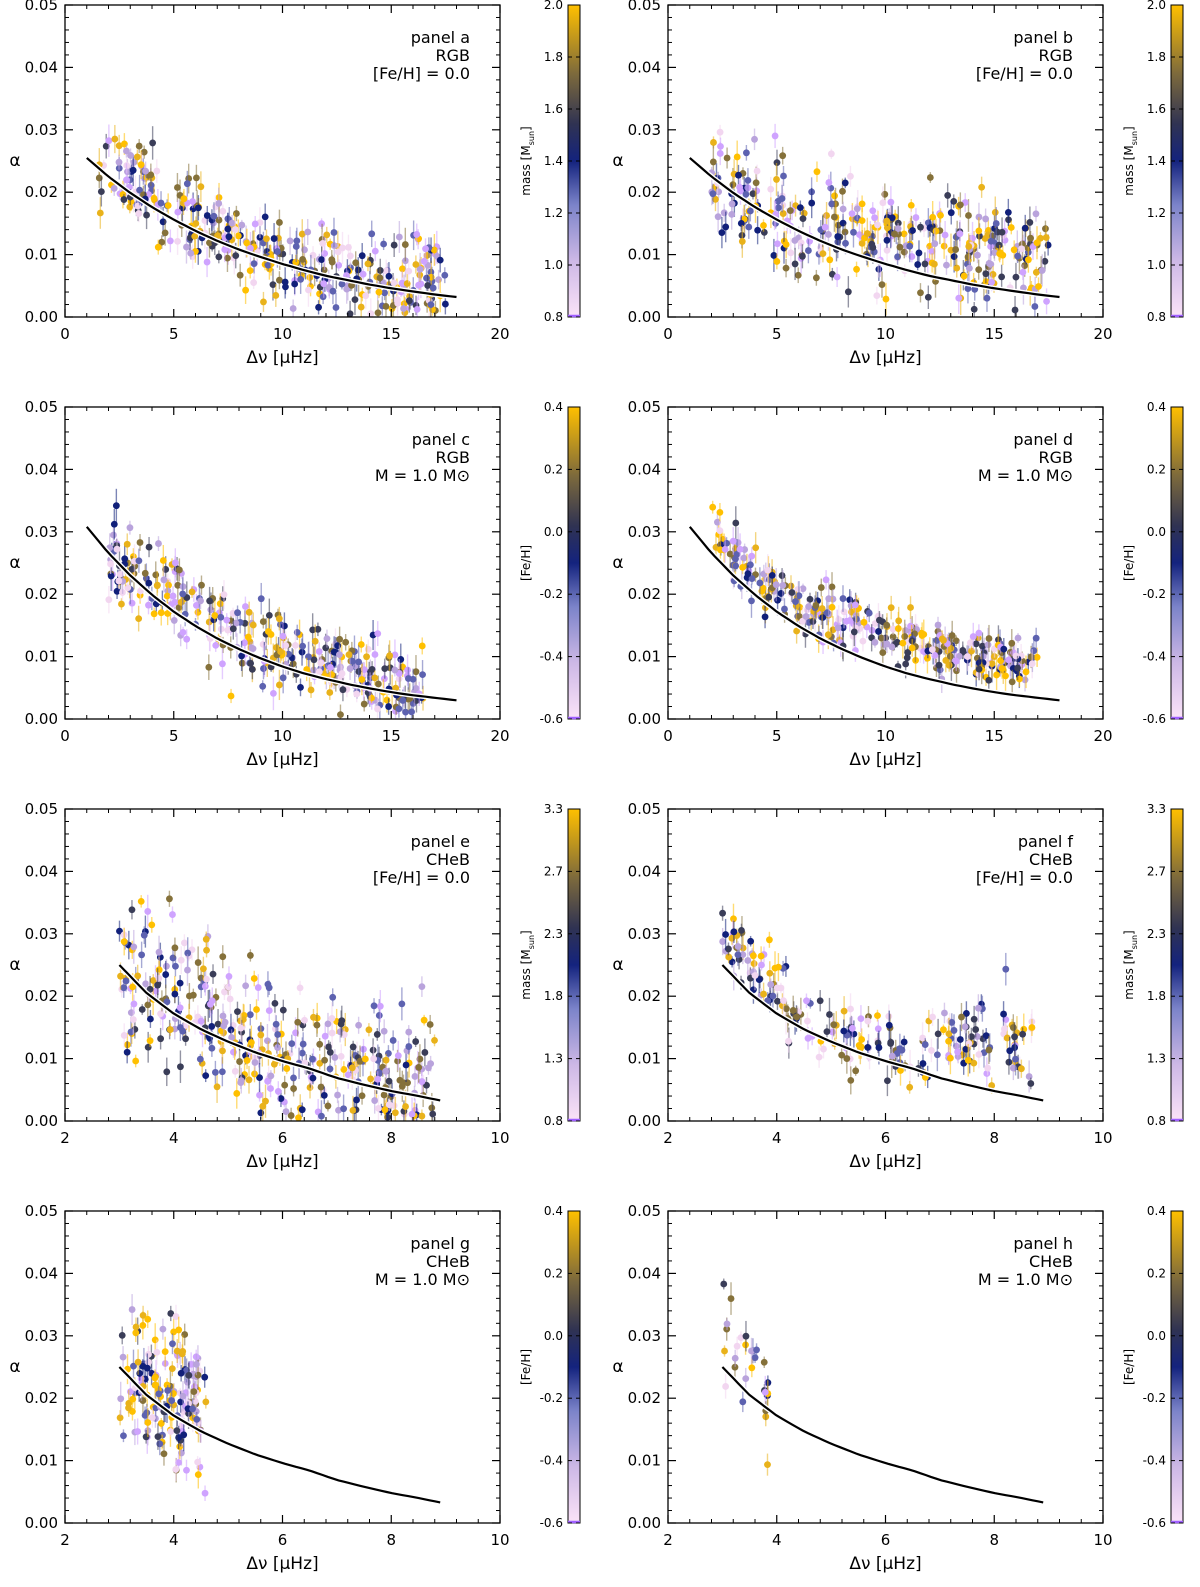 This screenshot has height=1587, width=1200. I want to click on colorbar-label-text: [Fe/H], so click(526, 563).